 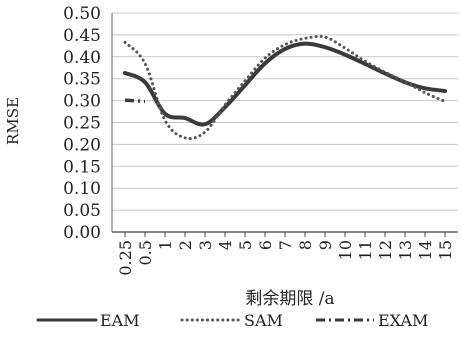 What do you see at coordinates (82, 102) in the screenshot?
I see `y-tick-label: 0.30` at bounding box center [82, 102].